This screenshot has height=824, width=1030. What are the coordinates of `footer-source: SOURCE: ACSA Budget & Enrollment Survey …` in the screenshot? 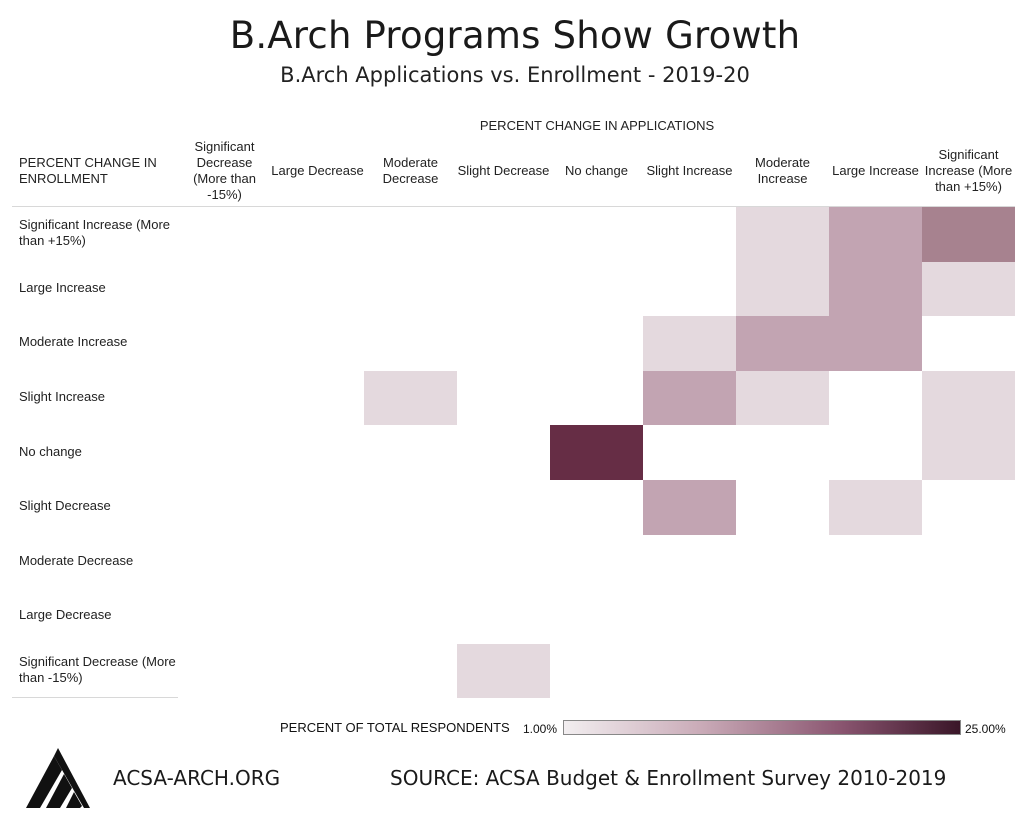 It's located at (668, 778).